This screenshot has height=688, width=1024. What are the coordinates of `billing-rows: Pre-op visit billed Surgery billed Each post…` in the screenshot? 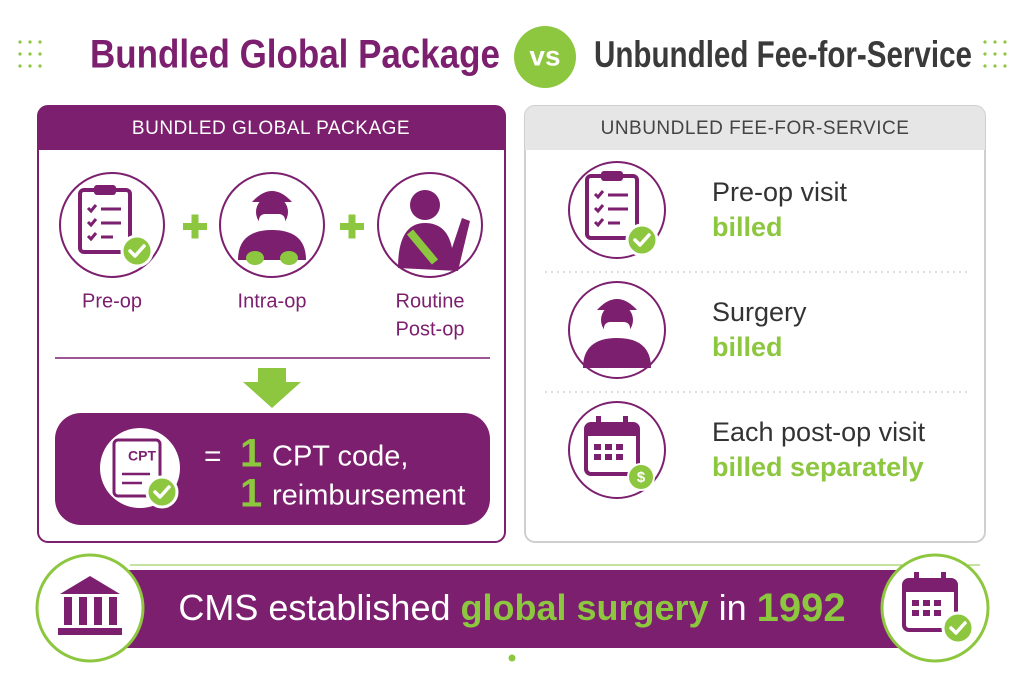 It's located at (819, 329).